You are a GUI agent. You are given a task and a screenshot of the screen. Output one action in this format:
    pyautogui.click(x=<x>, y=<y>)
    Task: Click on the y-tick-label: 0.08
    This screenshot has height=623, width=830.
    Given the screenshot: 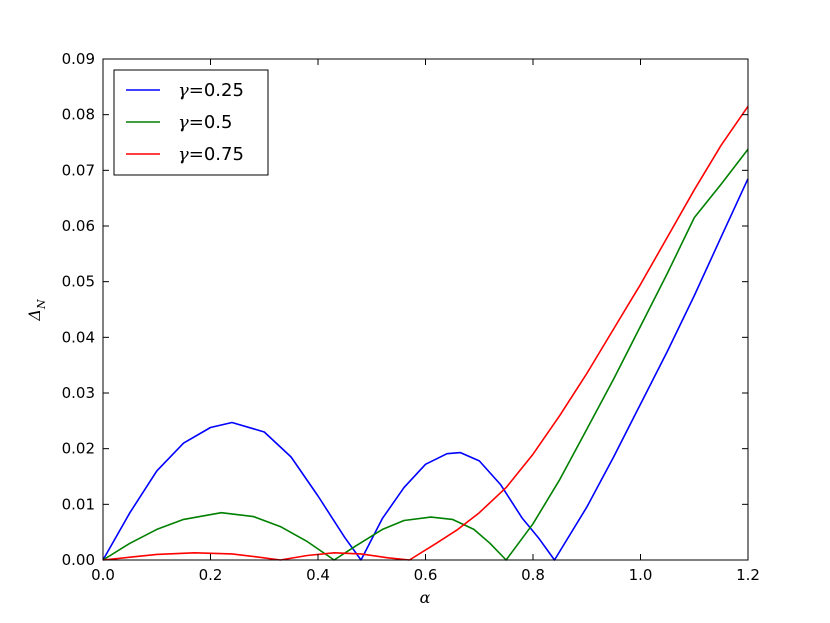 What is the action you would take?
    pyautogui.click(x=78, y=115)
    